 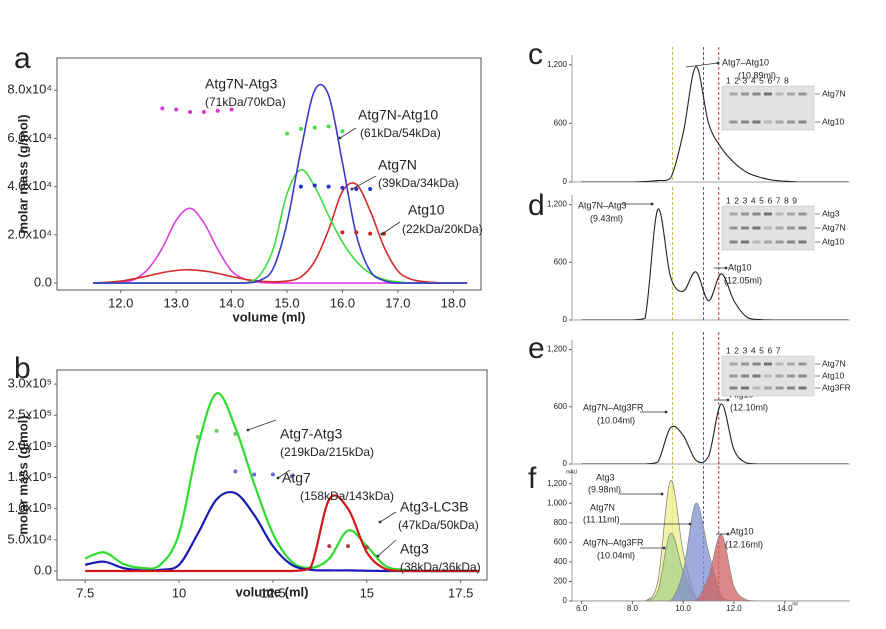 What do you see at coordinates (22, 474) in the screenshot?
I see `y-axis-label: molar mass (g/mol)` at bounding box center [22, 474].